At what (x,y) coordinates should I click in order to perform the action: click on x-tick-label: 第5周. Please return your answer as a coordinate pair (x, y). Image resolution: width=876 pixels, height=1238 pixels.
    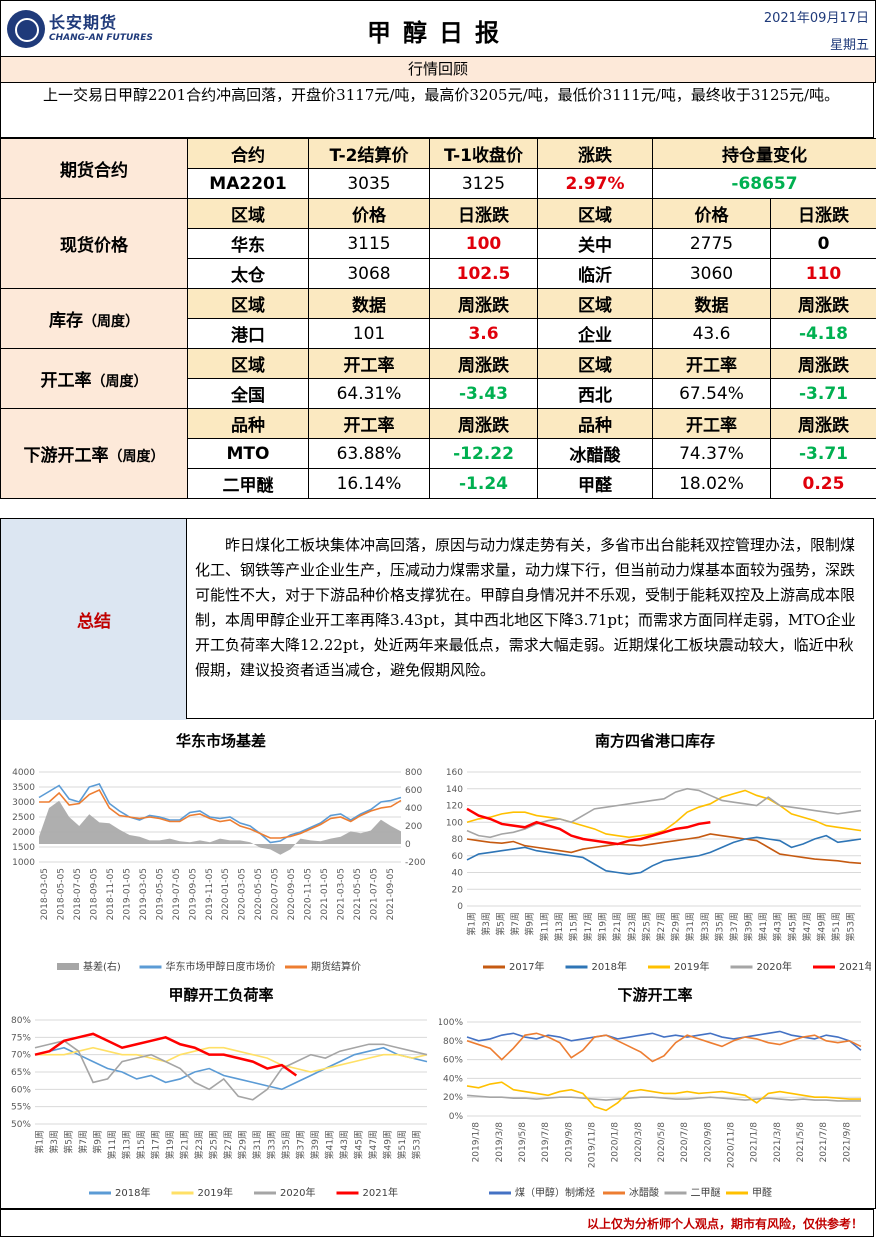
    Looking at the image, I should click on (500, 924).